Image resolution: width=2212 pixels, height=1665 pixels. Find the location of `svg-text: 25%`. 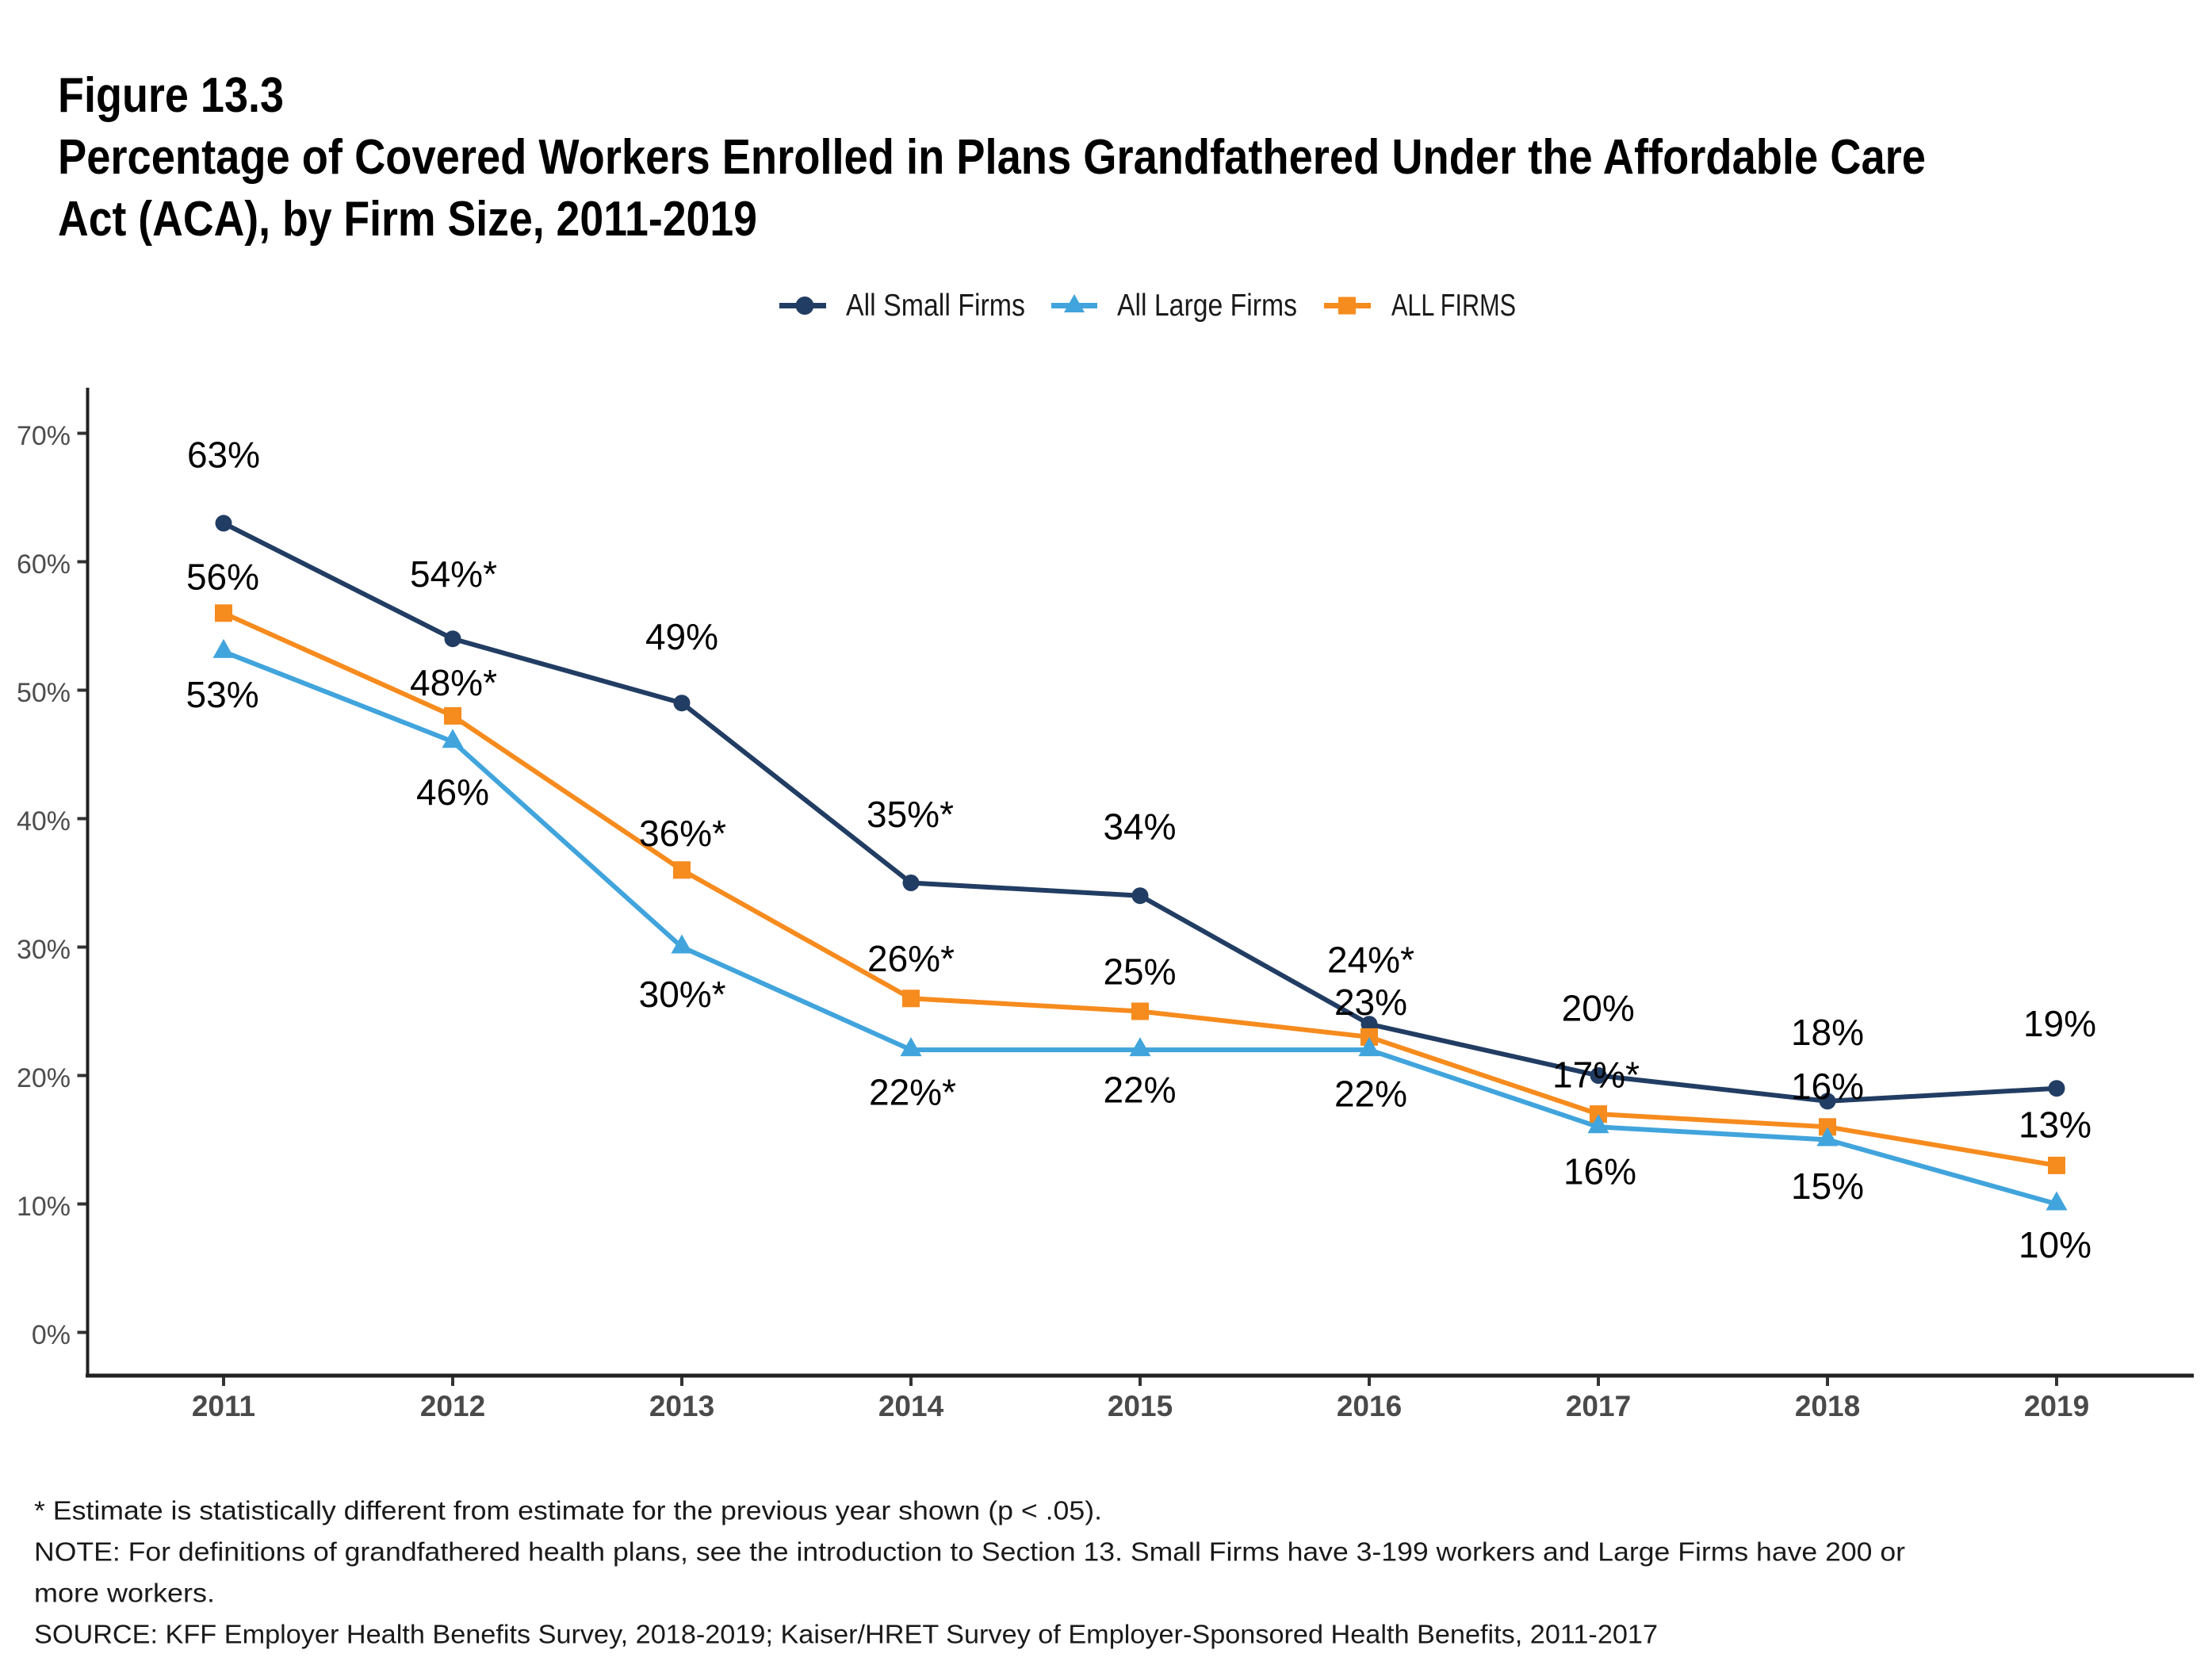

svg-text: 25% is located at coordinates (1139, 972).